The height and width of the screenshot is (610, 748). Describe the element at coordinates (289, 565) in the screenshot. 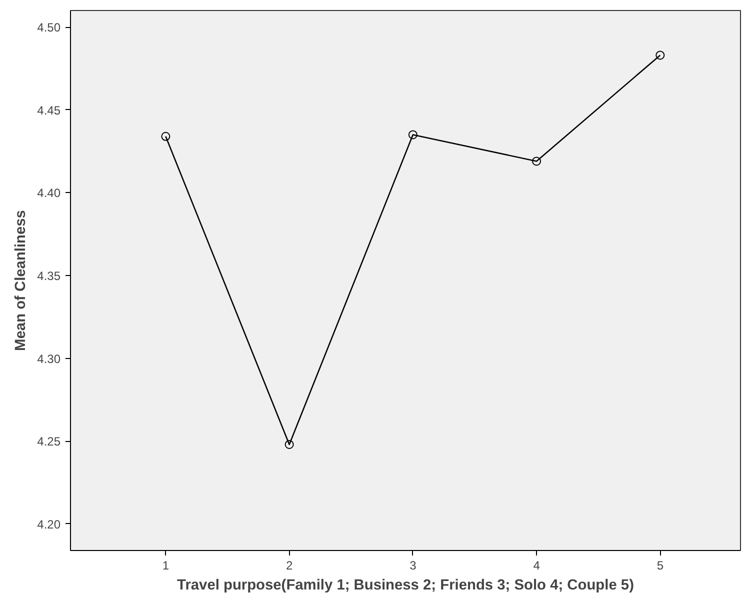

I see `x-tick-label: 2` at that location.